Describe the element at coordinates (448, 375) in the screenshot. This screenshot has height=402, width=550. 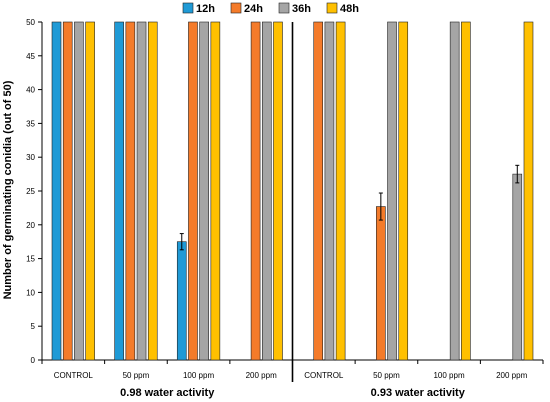
I see `x-tick-label-6: 100 ppm` at that location.